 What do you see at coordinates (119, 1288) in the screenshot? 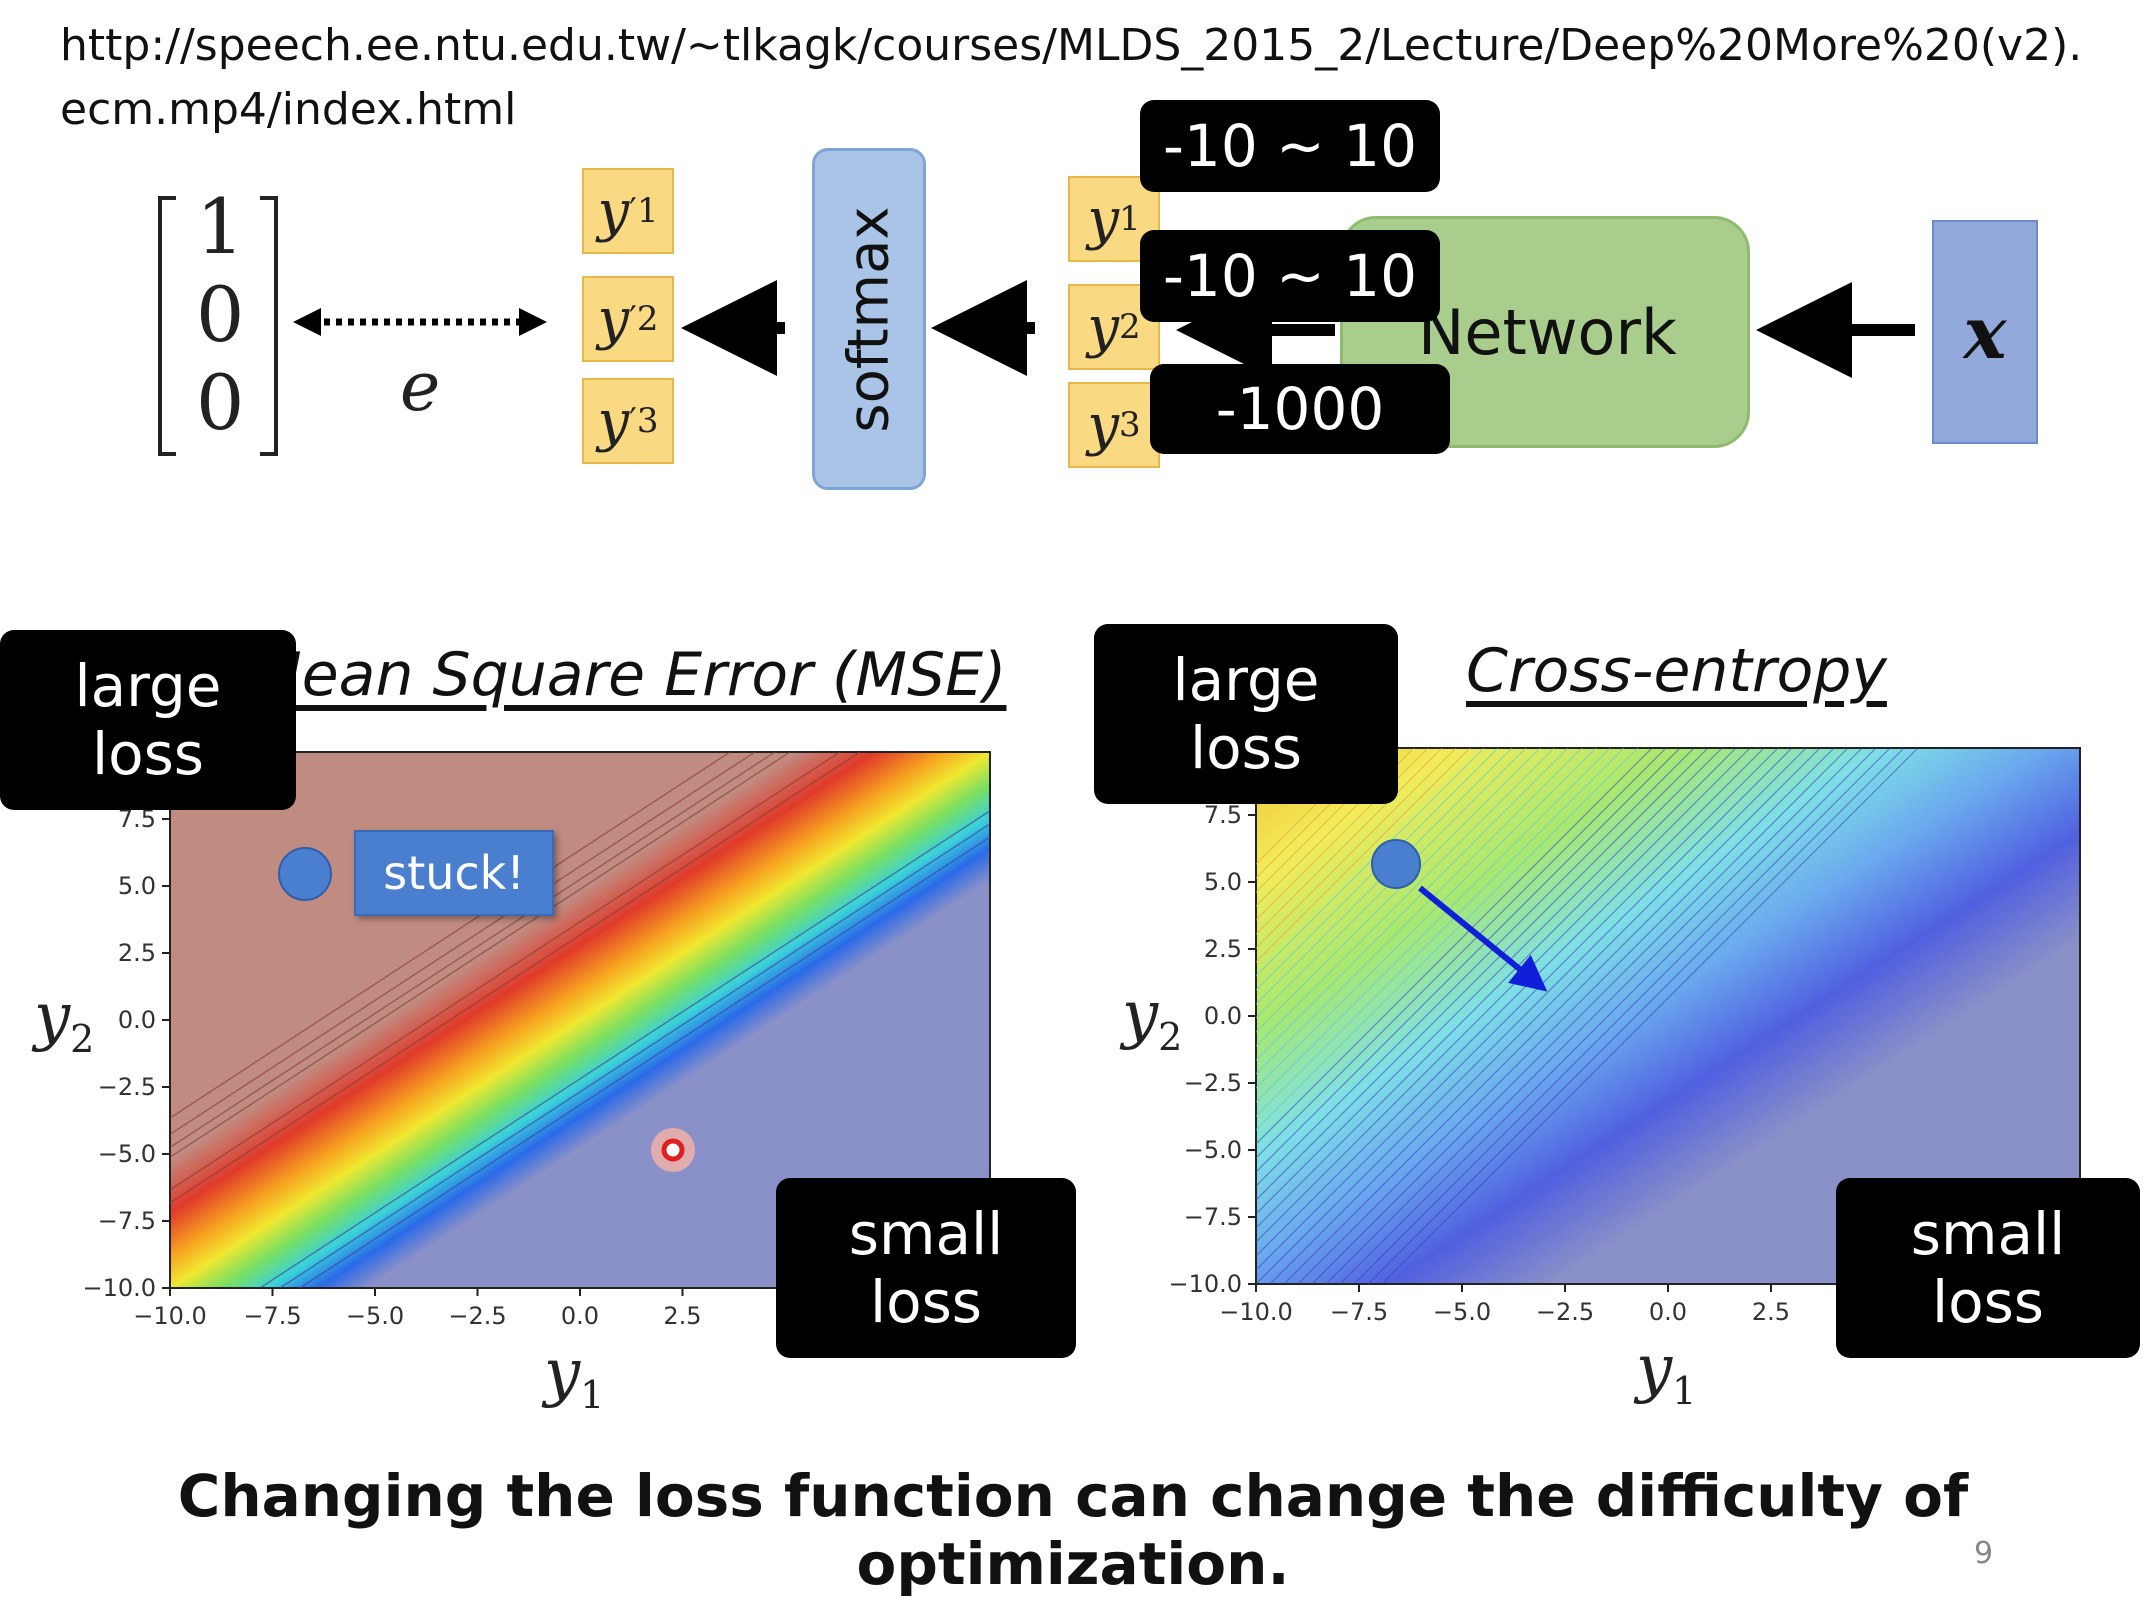
I see `y-tick-label: −10.0` at bounding box center [119, 1288].